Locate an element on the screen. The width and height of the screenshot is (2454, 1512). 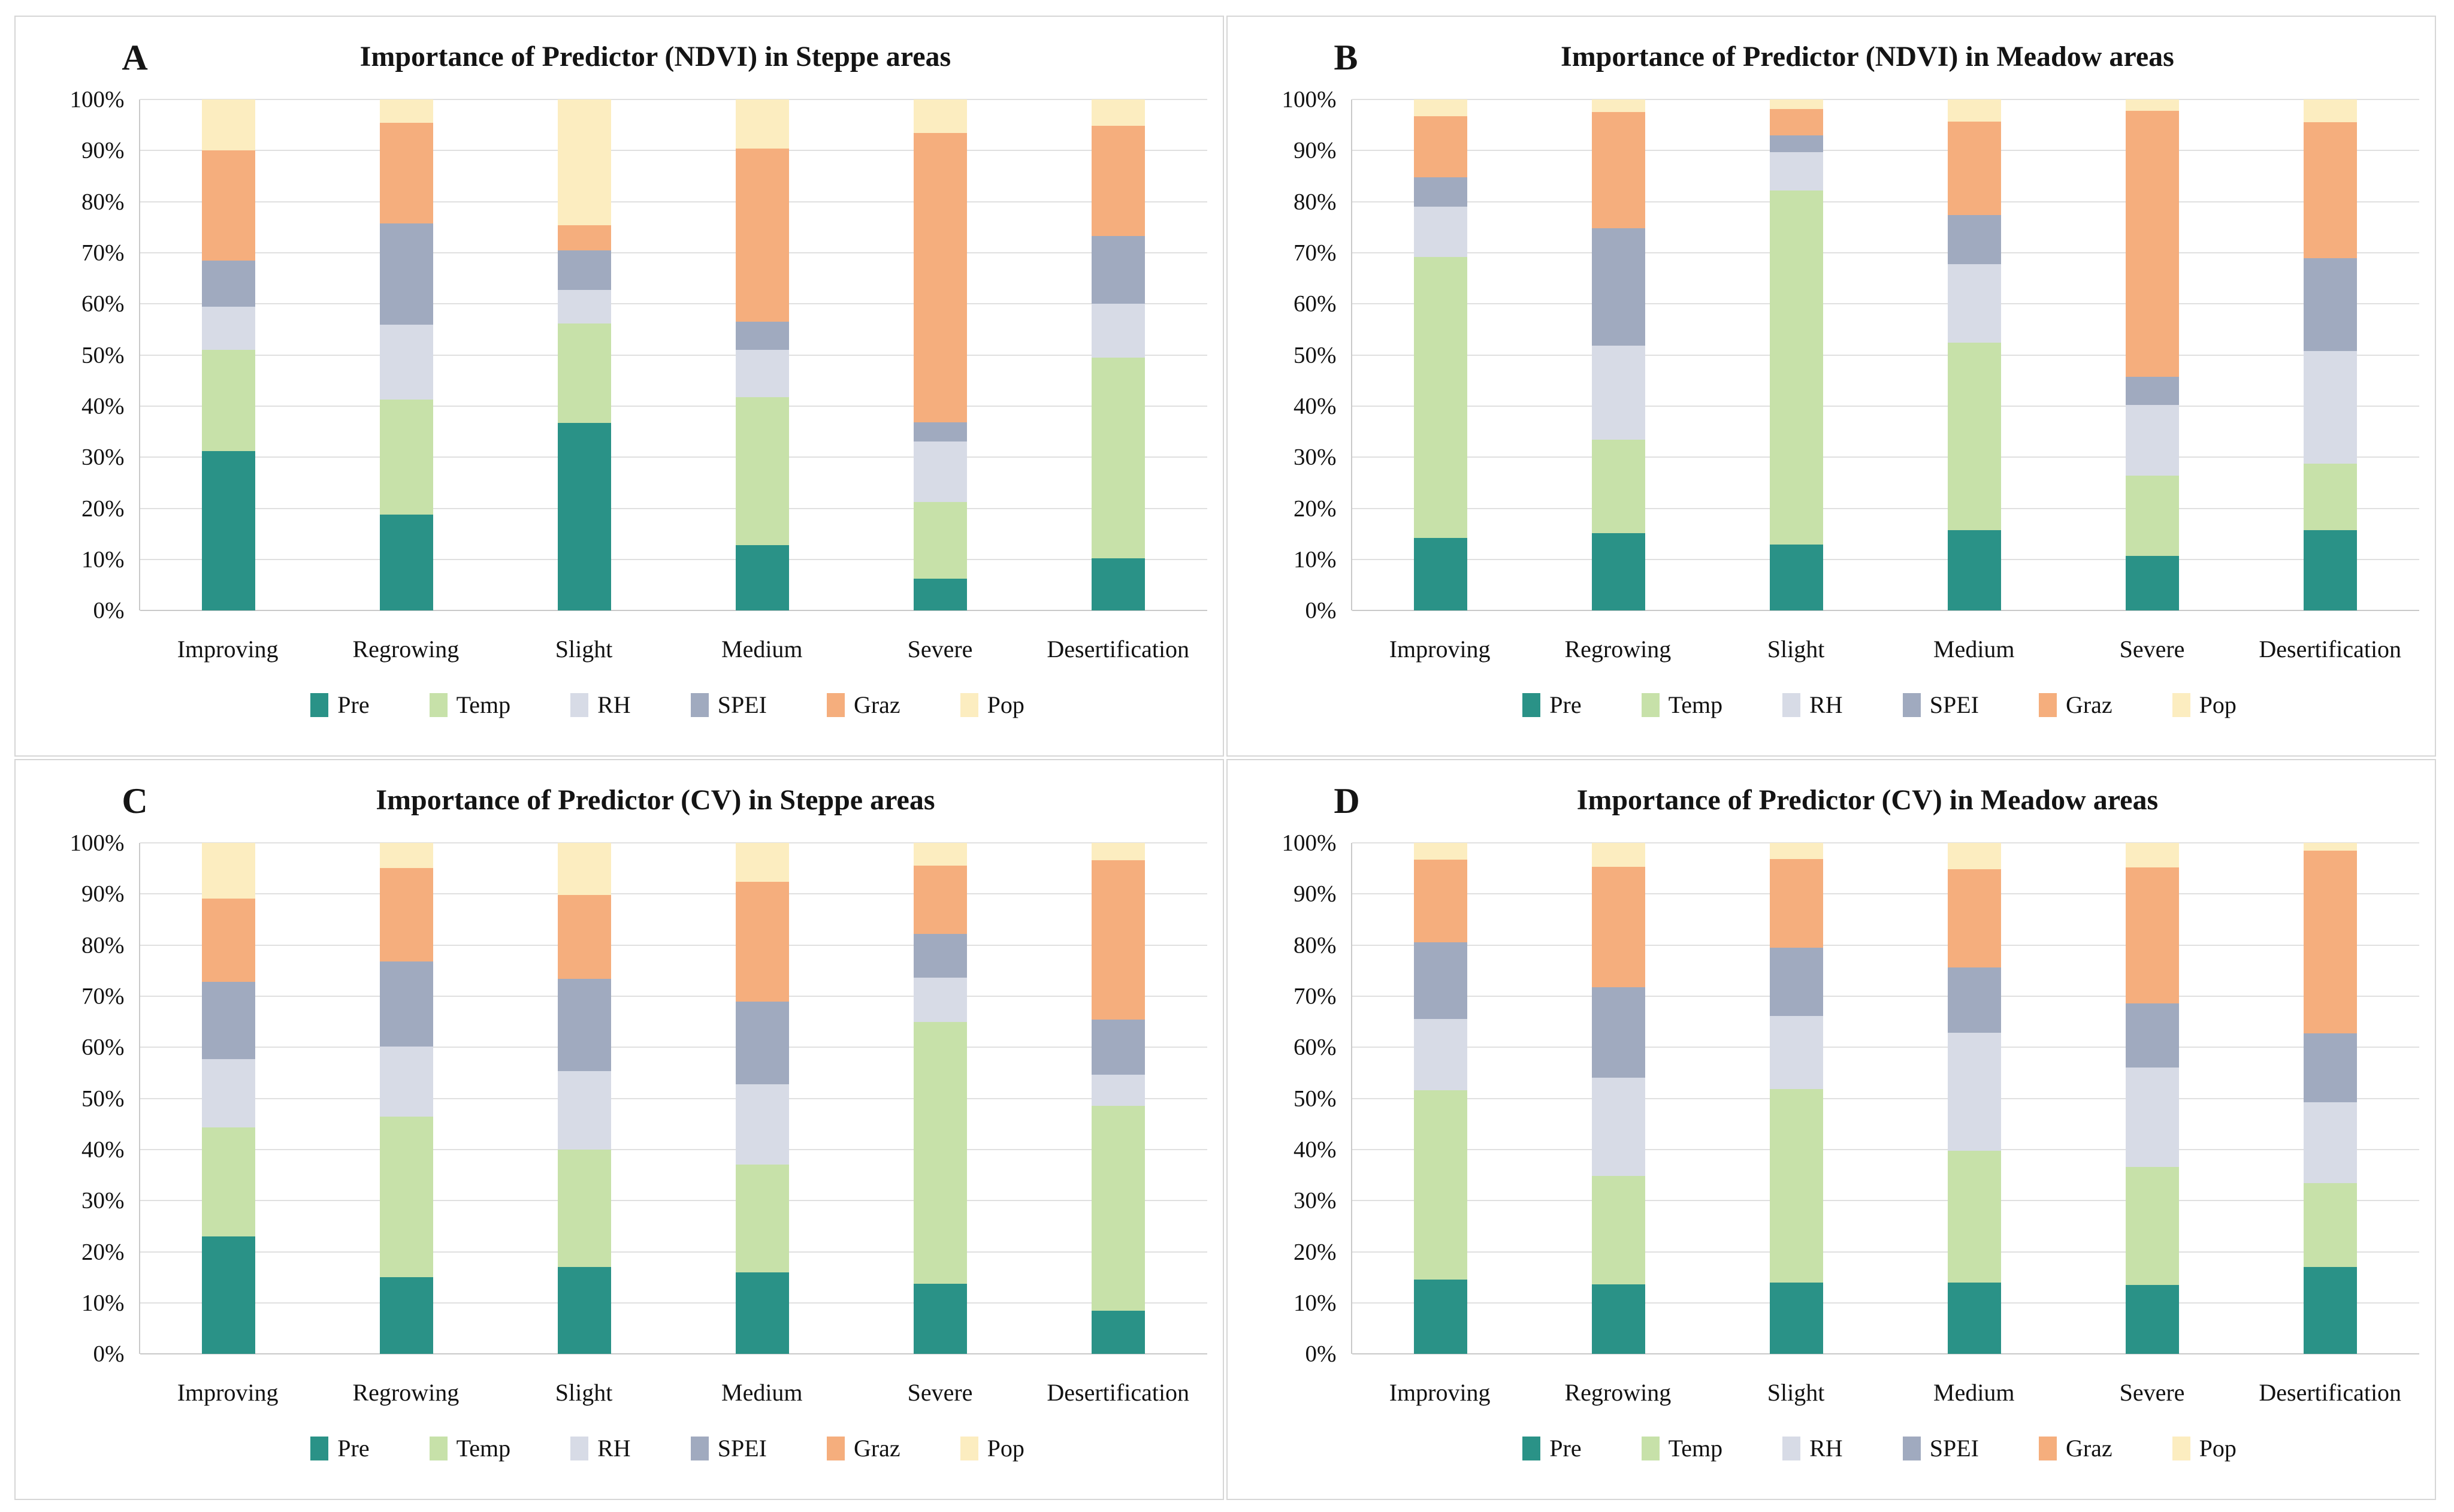
stacked-bar-medium is located at coordinates (763, 1098).